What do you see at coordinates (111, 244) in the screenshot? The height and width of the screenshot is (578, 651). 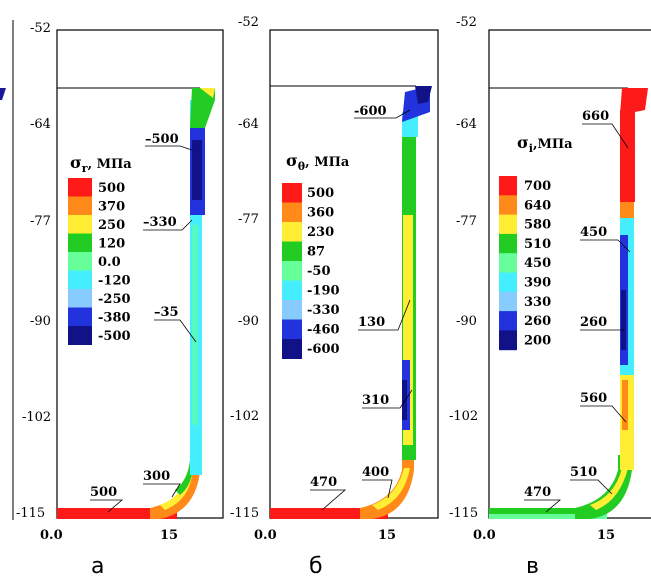 I see `legend-value: 120` at bounding box center [111, 244].